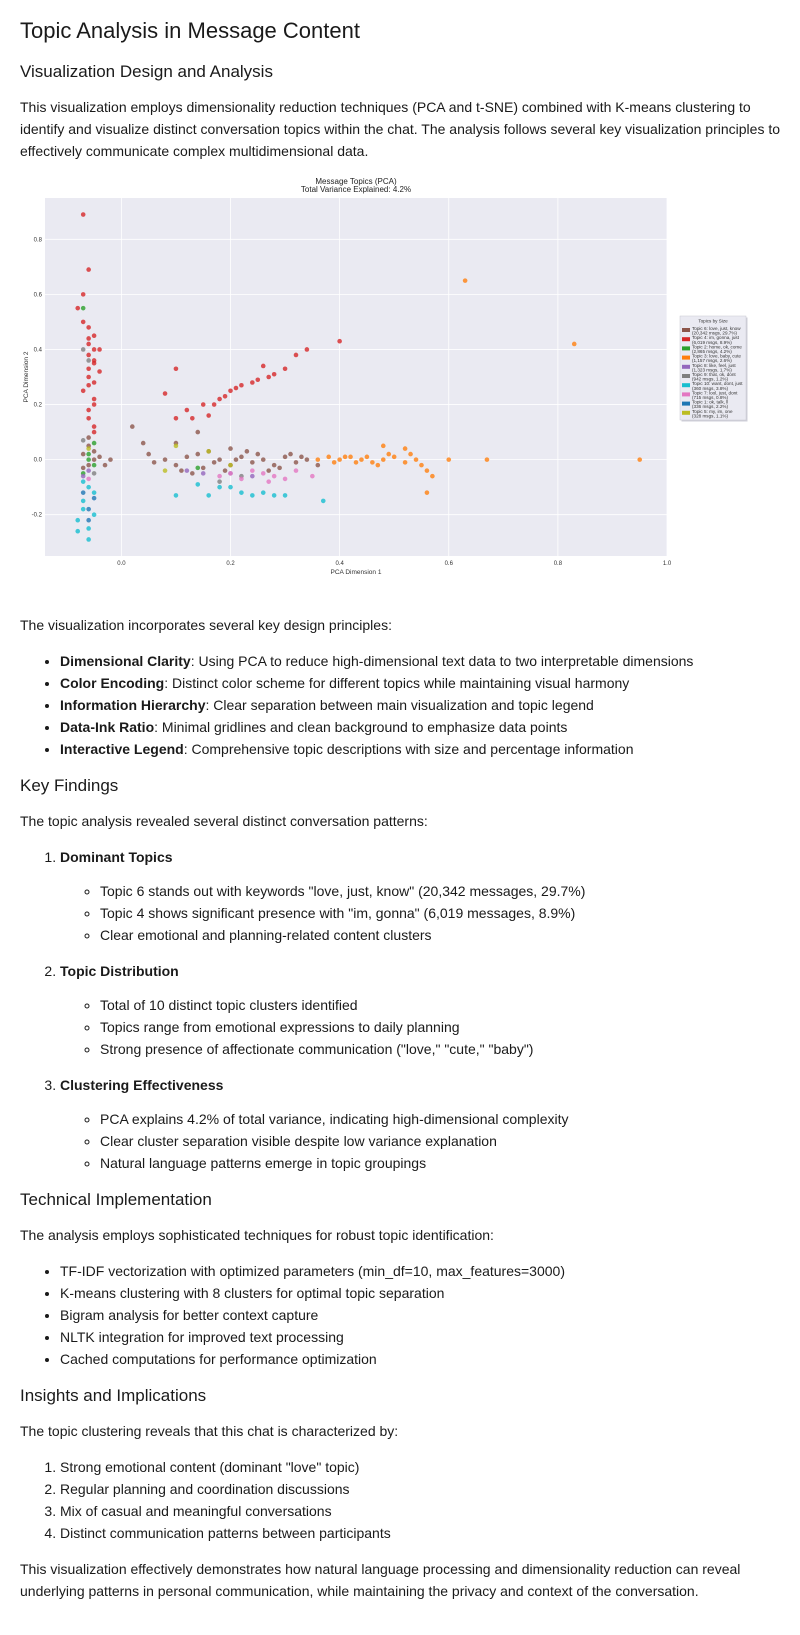 The height and width of the screenshot is (1635, 800). What do you see at coordinates (712, 342) in the screenshot?
I see `legend-count: (6,019 msgs, 8.9%)` at bounding box center [712, 342].